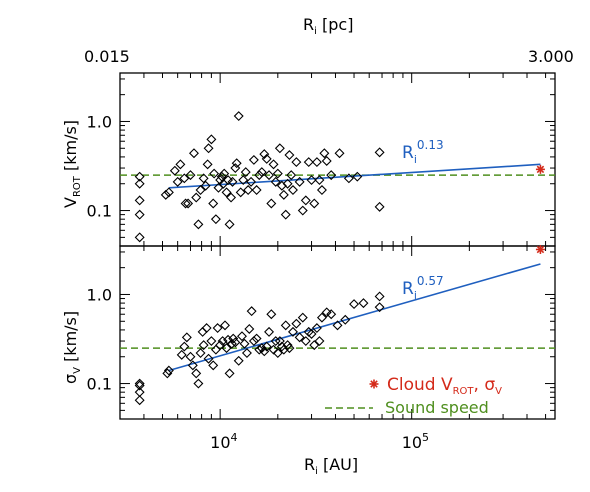 Image resolution: width=590 pixels, height=492 pixels. What do you see at coordinates (423, 152) in the screenshot?
I see `top-fit-label: Ri0.13` at bounding box center [423, 152].